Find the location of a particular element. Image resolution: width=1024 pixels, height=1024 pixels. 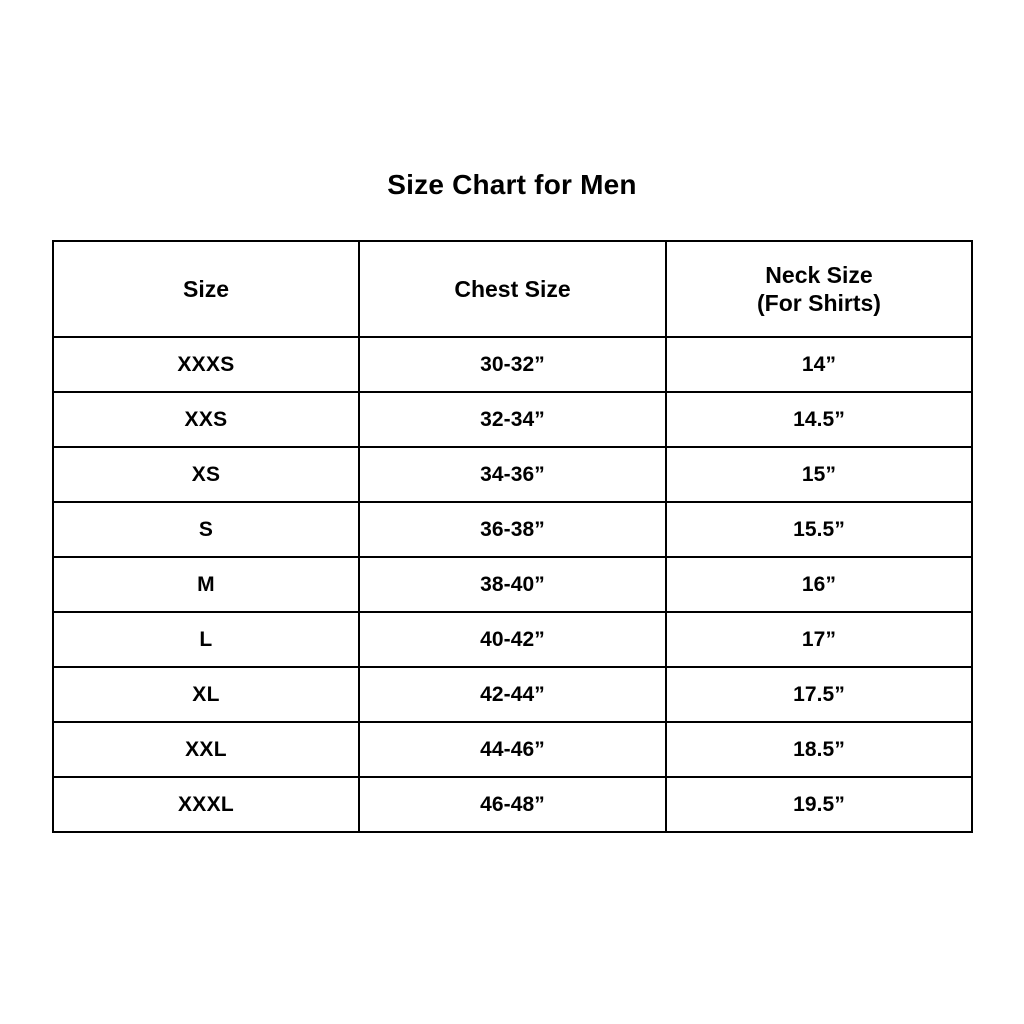

table-row: XXXS 30-32” 14” is located at coordinates (512, 364).